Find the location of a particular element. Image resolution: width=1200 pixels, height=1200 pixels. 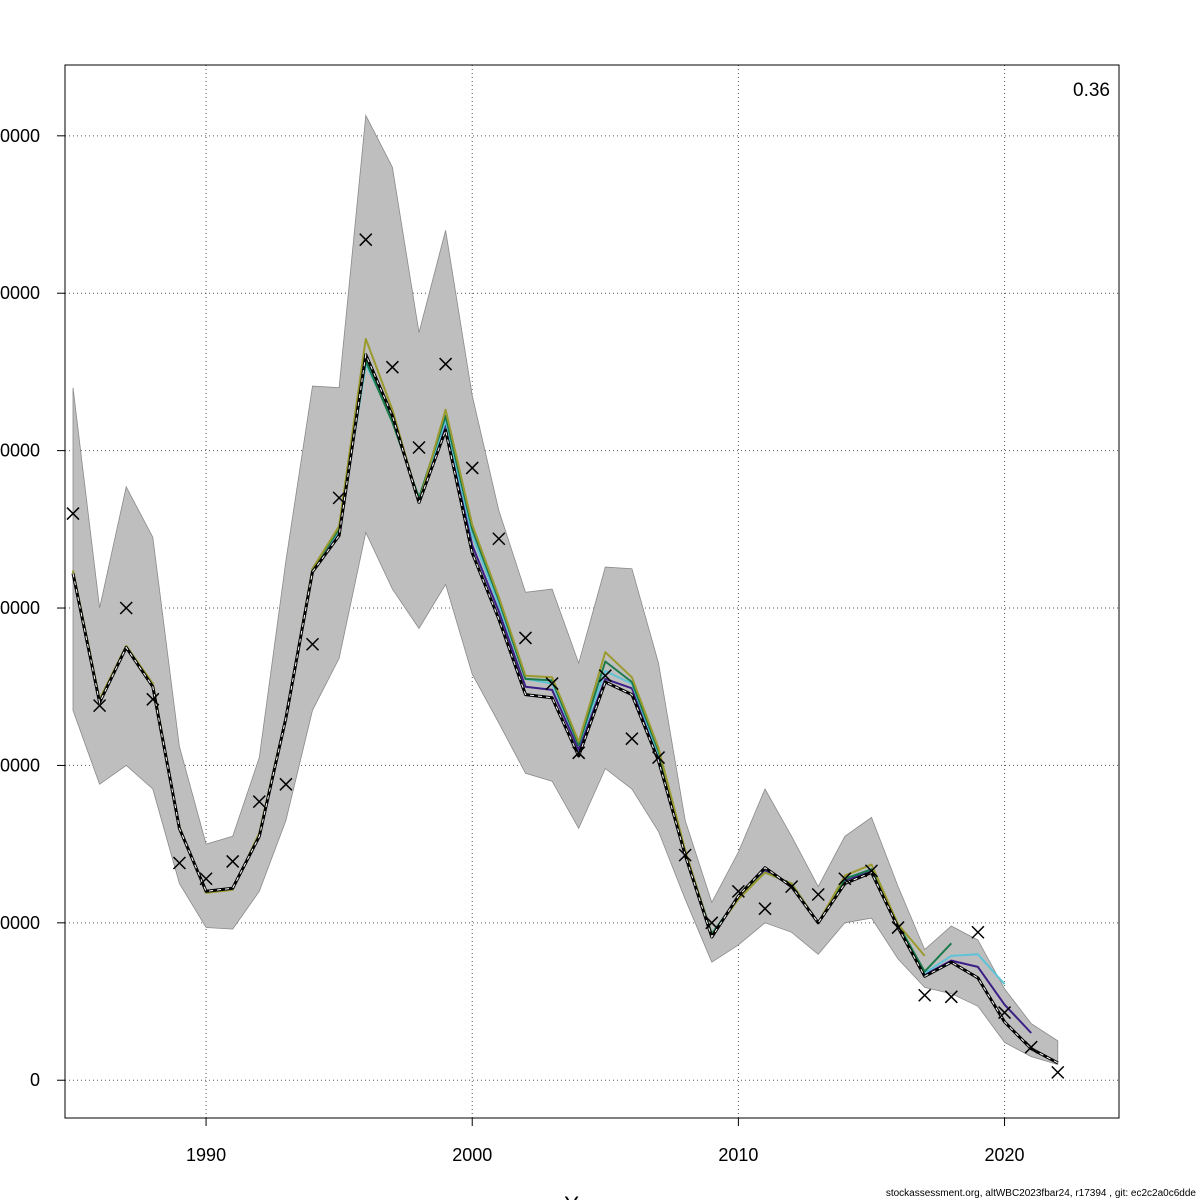

x-tick-label: 2000 is located at coordinates (472, 1155).